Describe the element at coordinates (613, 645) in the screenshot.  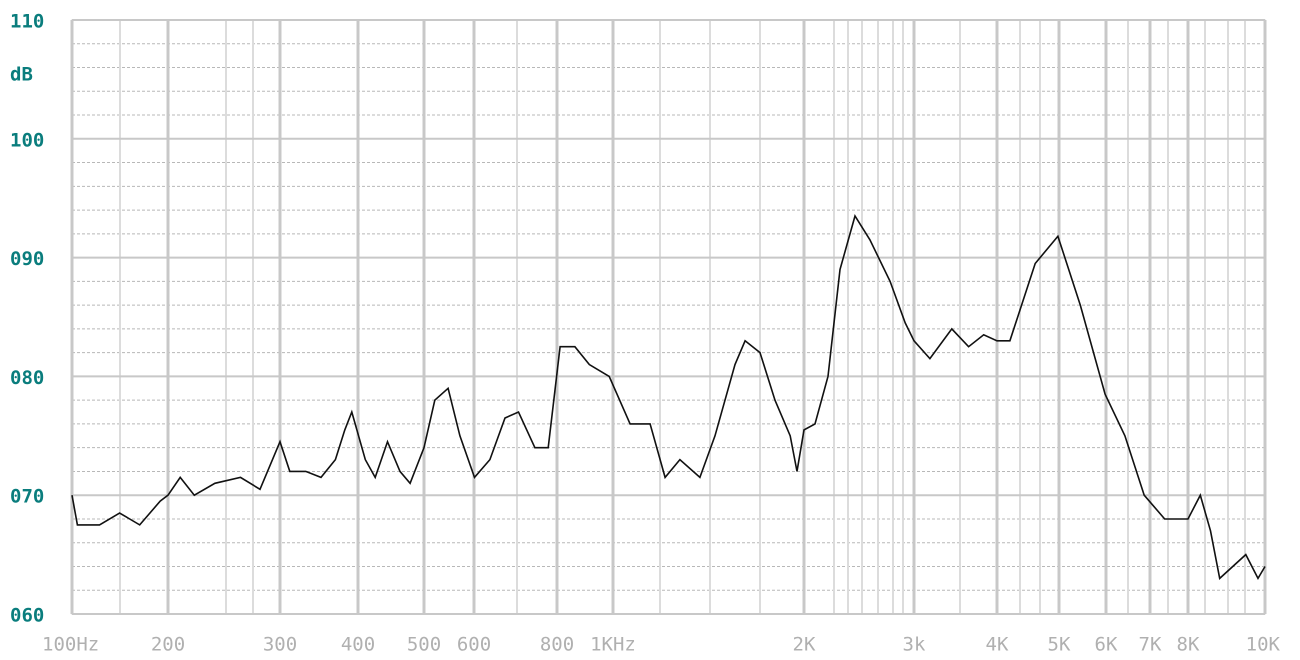
I see `x-tick-label: 1KHz` at that location.